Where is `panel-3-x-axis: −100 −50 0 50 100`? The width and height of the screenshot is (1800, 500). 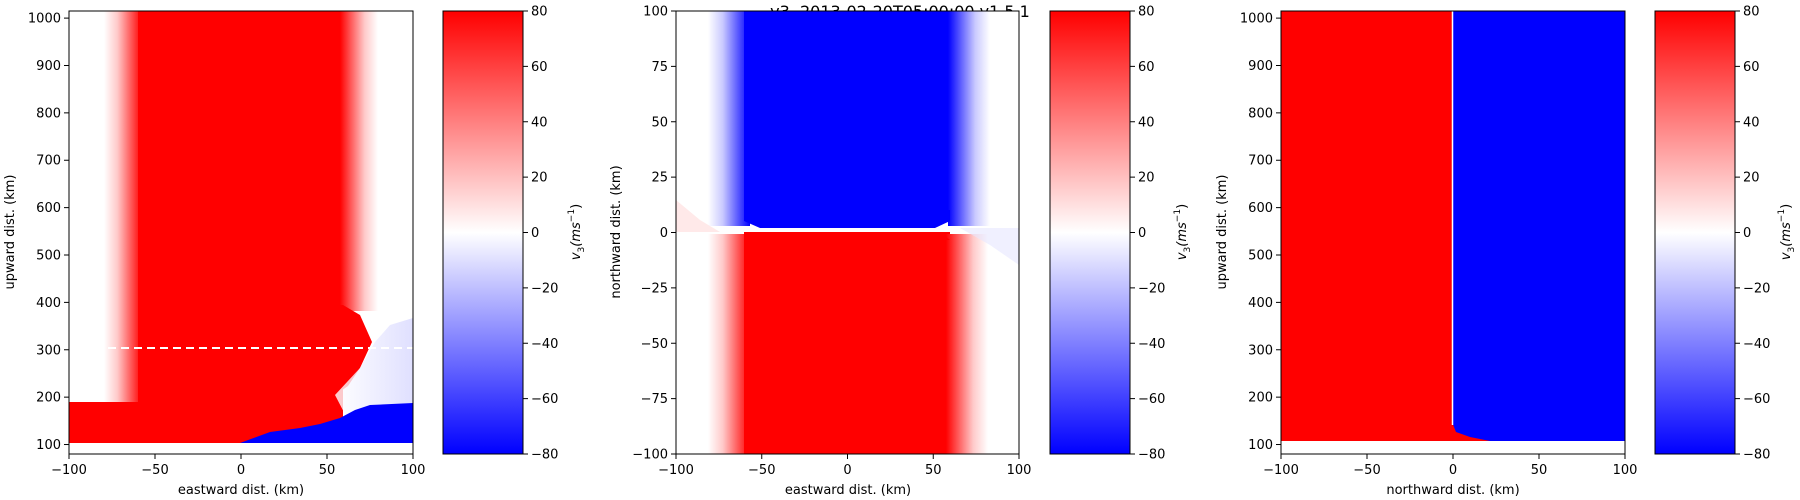
panel-3-x-axis: −100 −50 0 50 100 is located at coordinates (1450, 466).